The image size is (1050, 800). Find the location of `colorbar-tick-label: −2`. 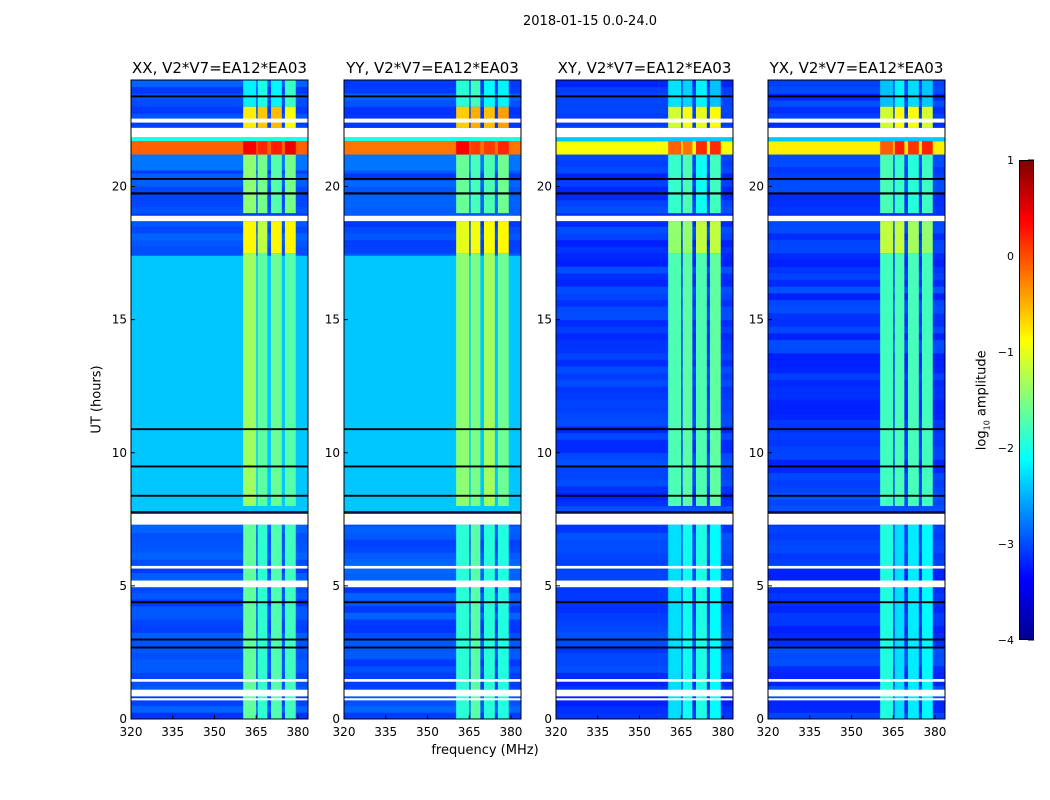

colorbar-tick-label: −2 is located at coordinates (1006, 448).